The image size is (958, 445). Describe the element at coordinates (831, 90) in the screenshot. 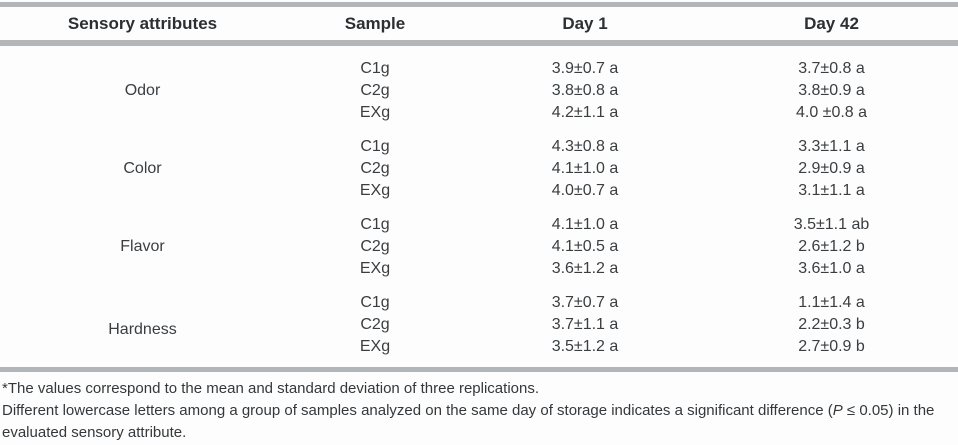

I see `day42-value-cell: 3.8±0.9 a` at that location.